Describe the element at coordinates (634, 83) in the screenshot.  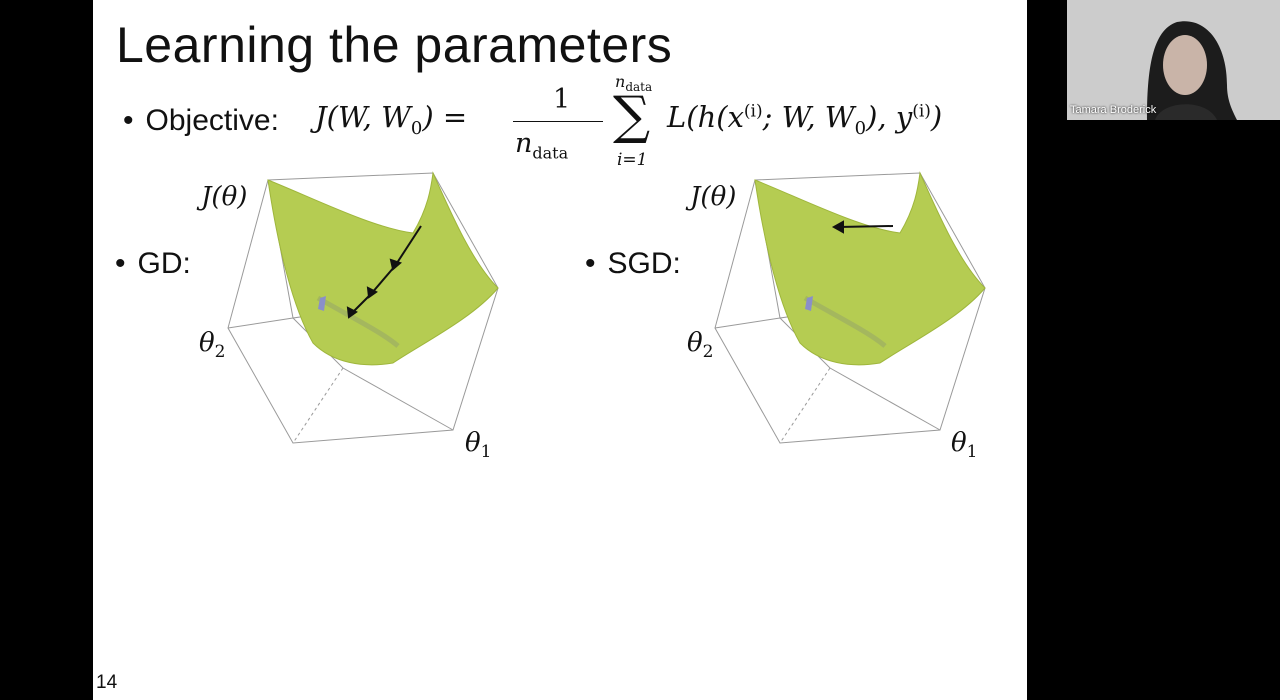
I see `sum-upper: ndata` at that location.